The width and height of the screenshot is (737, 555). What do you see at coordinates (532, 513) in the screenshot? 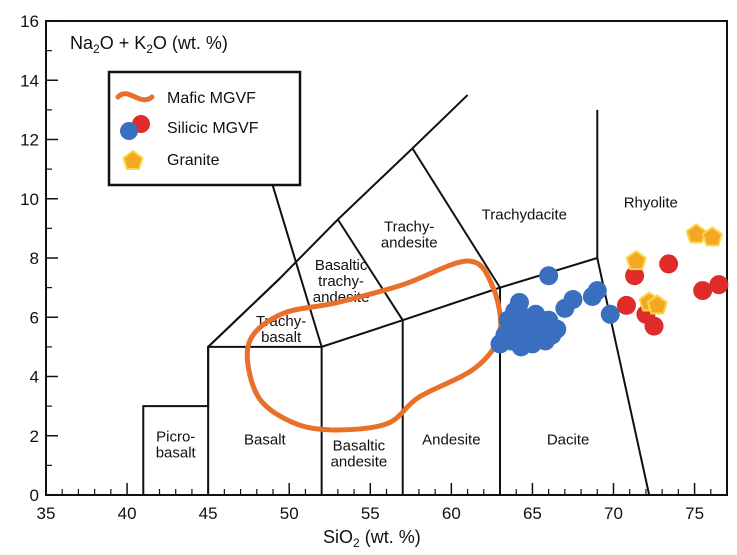
I see `x-tick-label: 65` at bounding box center [532, 513].